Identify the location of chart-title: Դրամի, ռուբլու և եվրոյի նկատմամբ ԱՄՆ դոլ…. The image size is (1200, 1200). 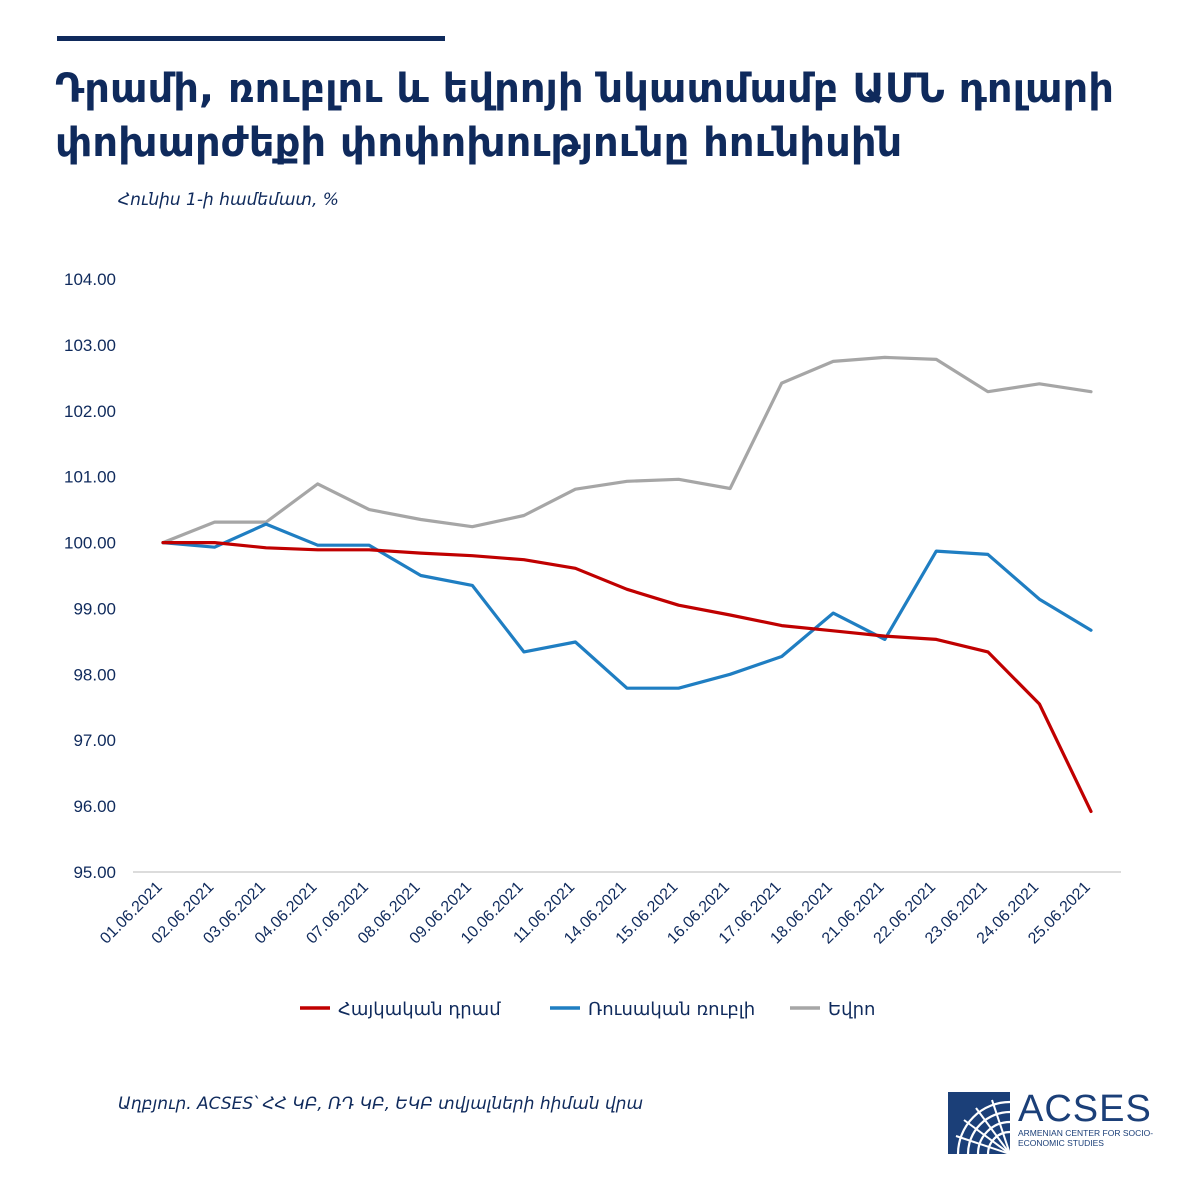
(584, 116).